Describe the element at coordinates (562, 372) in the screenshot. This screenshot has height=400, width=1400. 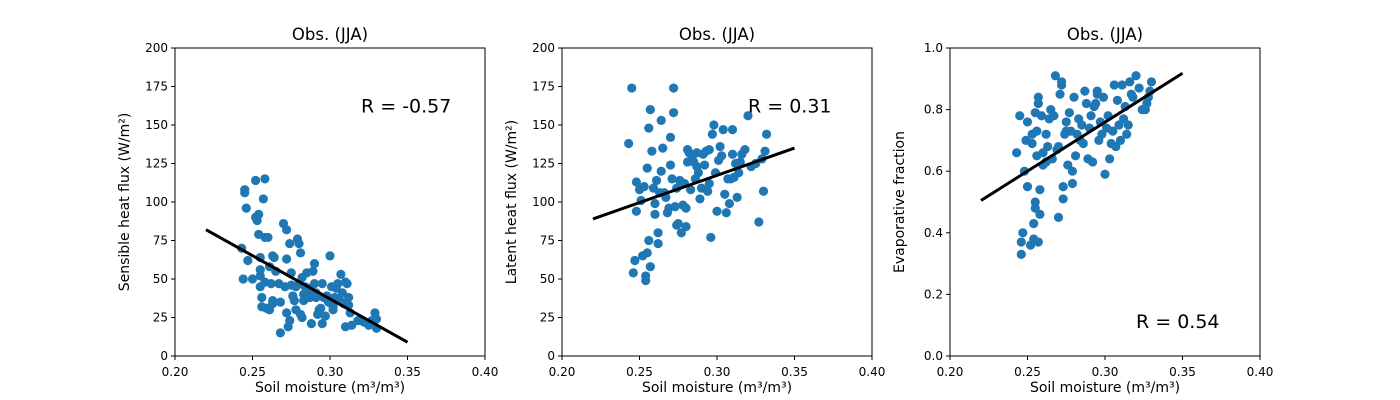
I see `x-tick-label: 0.20` at that location.